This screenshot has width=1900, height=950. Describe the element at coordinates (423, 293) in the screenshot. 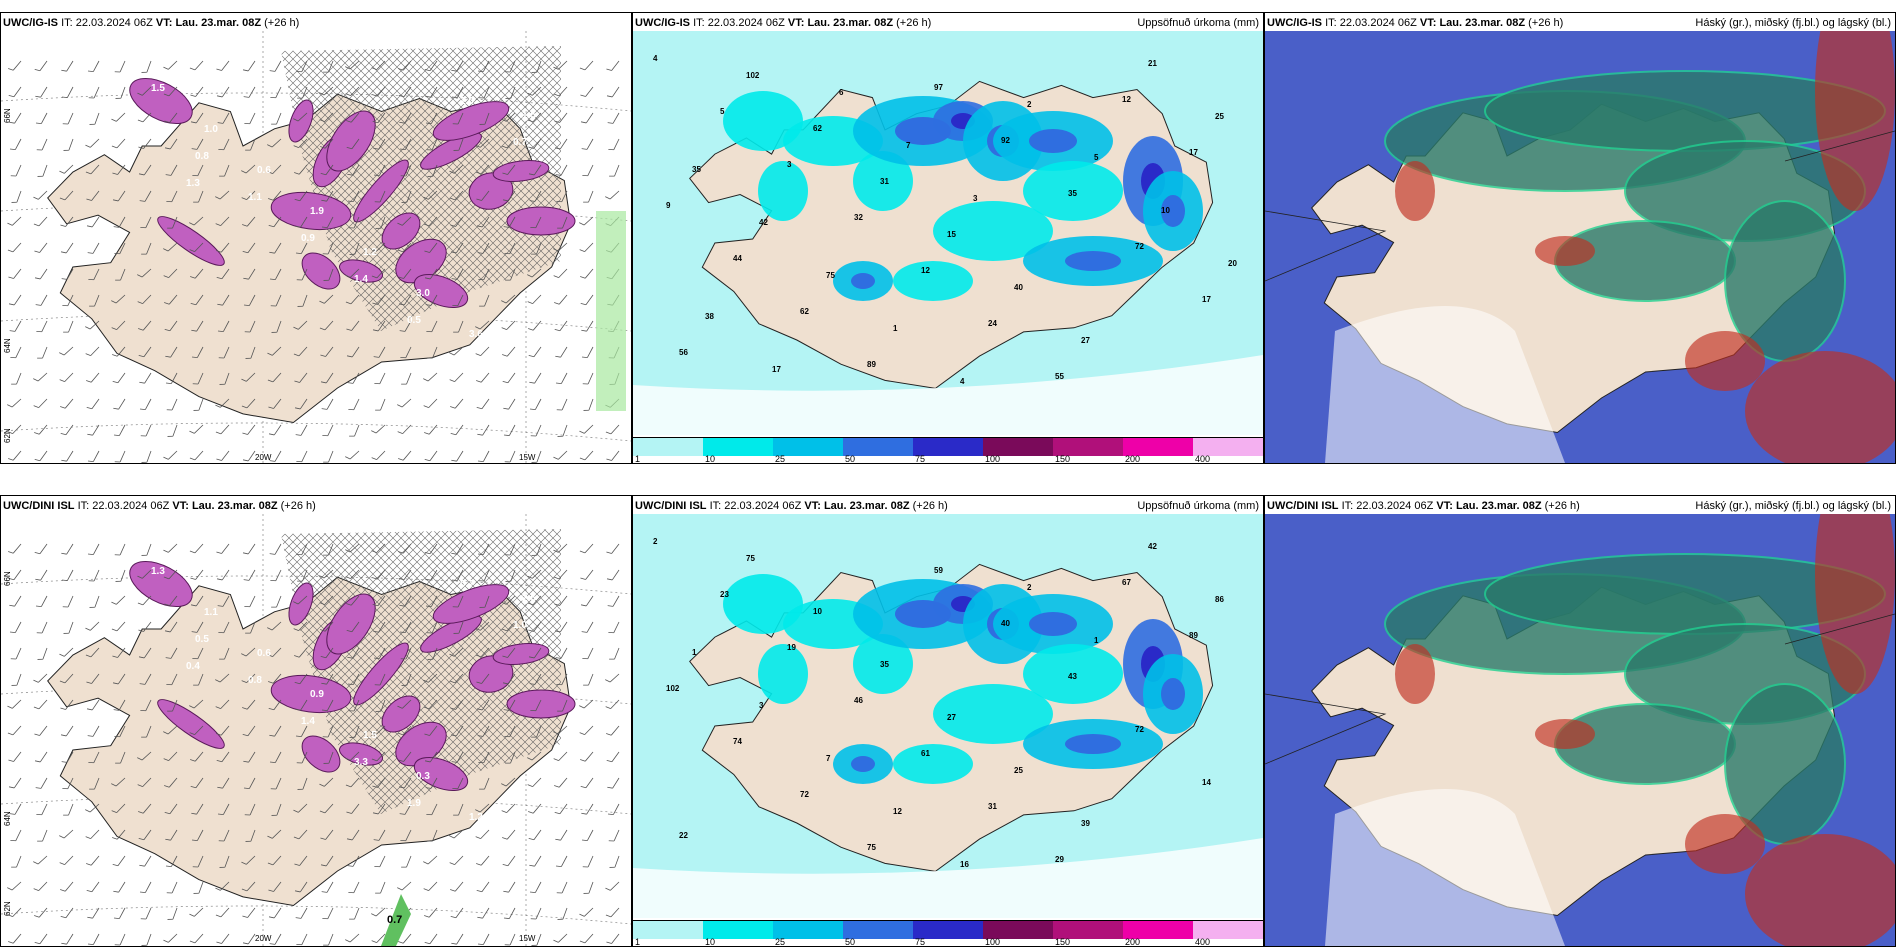

I see `snow-value-label: 3.0` at that location.